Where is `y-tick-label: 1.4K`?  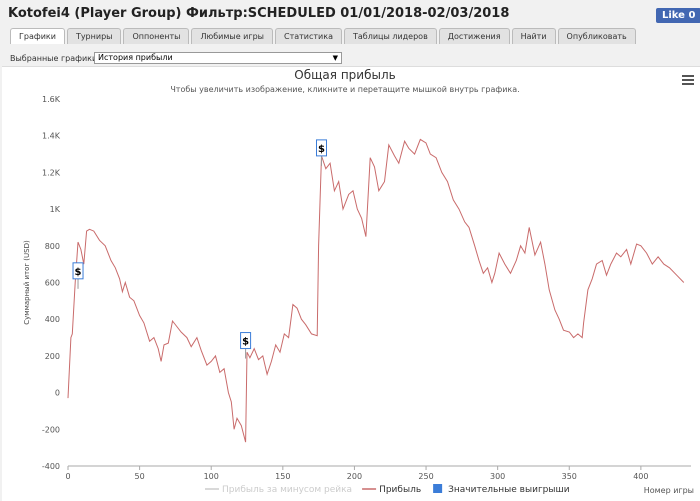
y-tick-label: 1.4K is located at coordinates (51, 136).